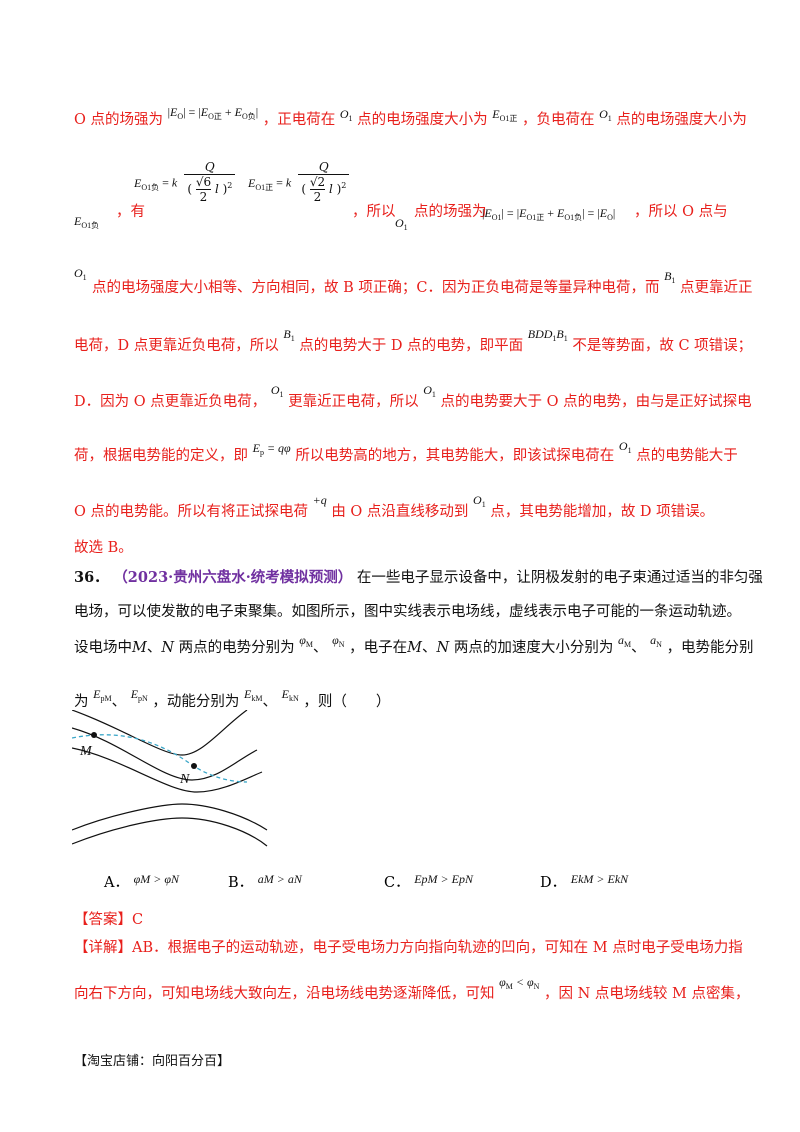 This screenshot has width=800, height=1132. I want to click on text: 不是等势面，故 C 项错误；, so click(662, 346).